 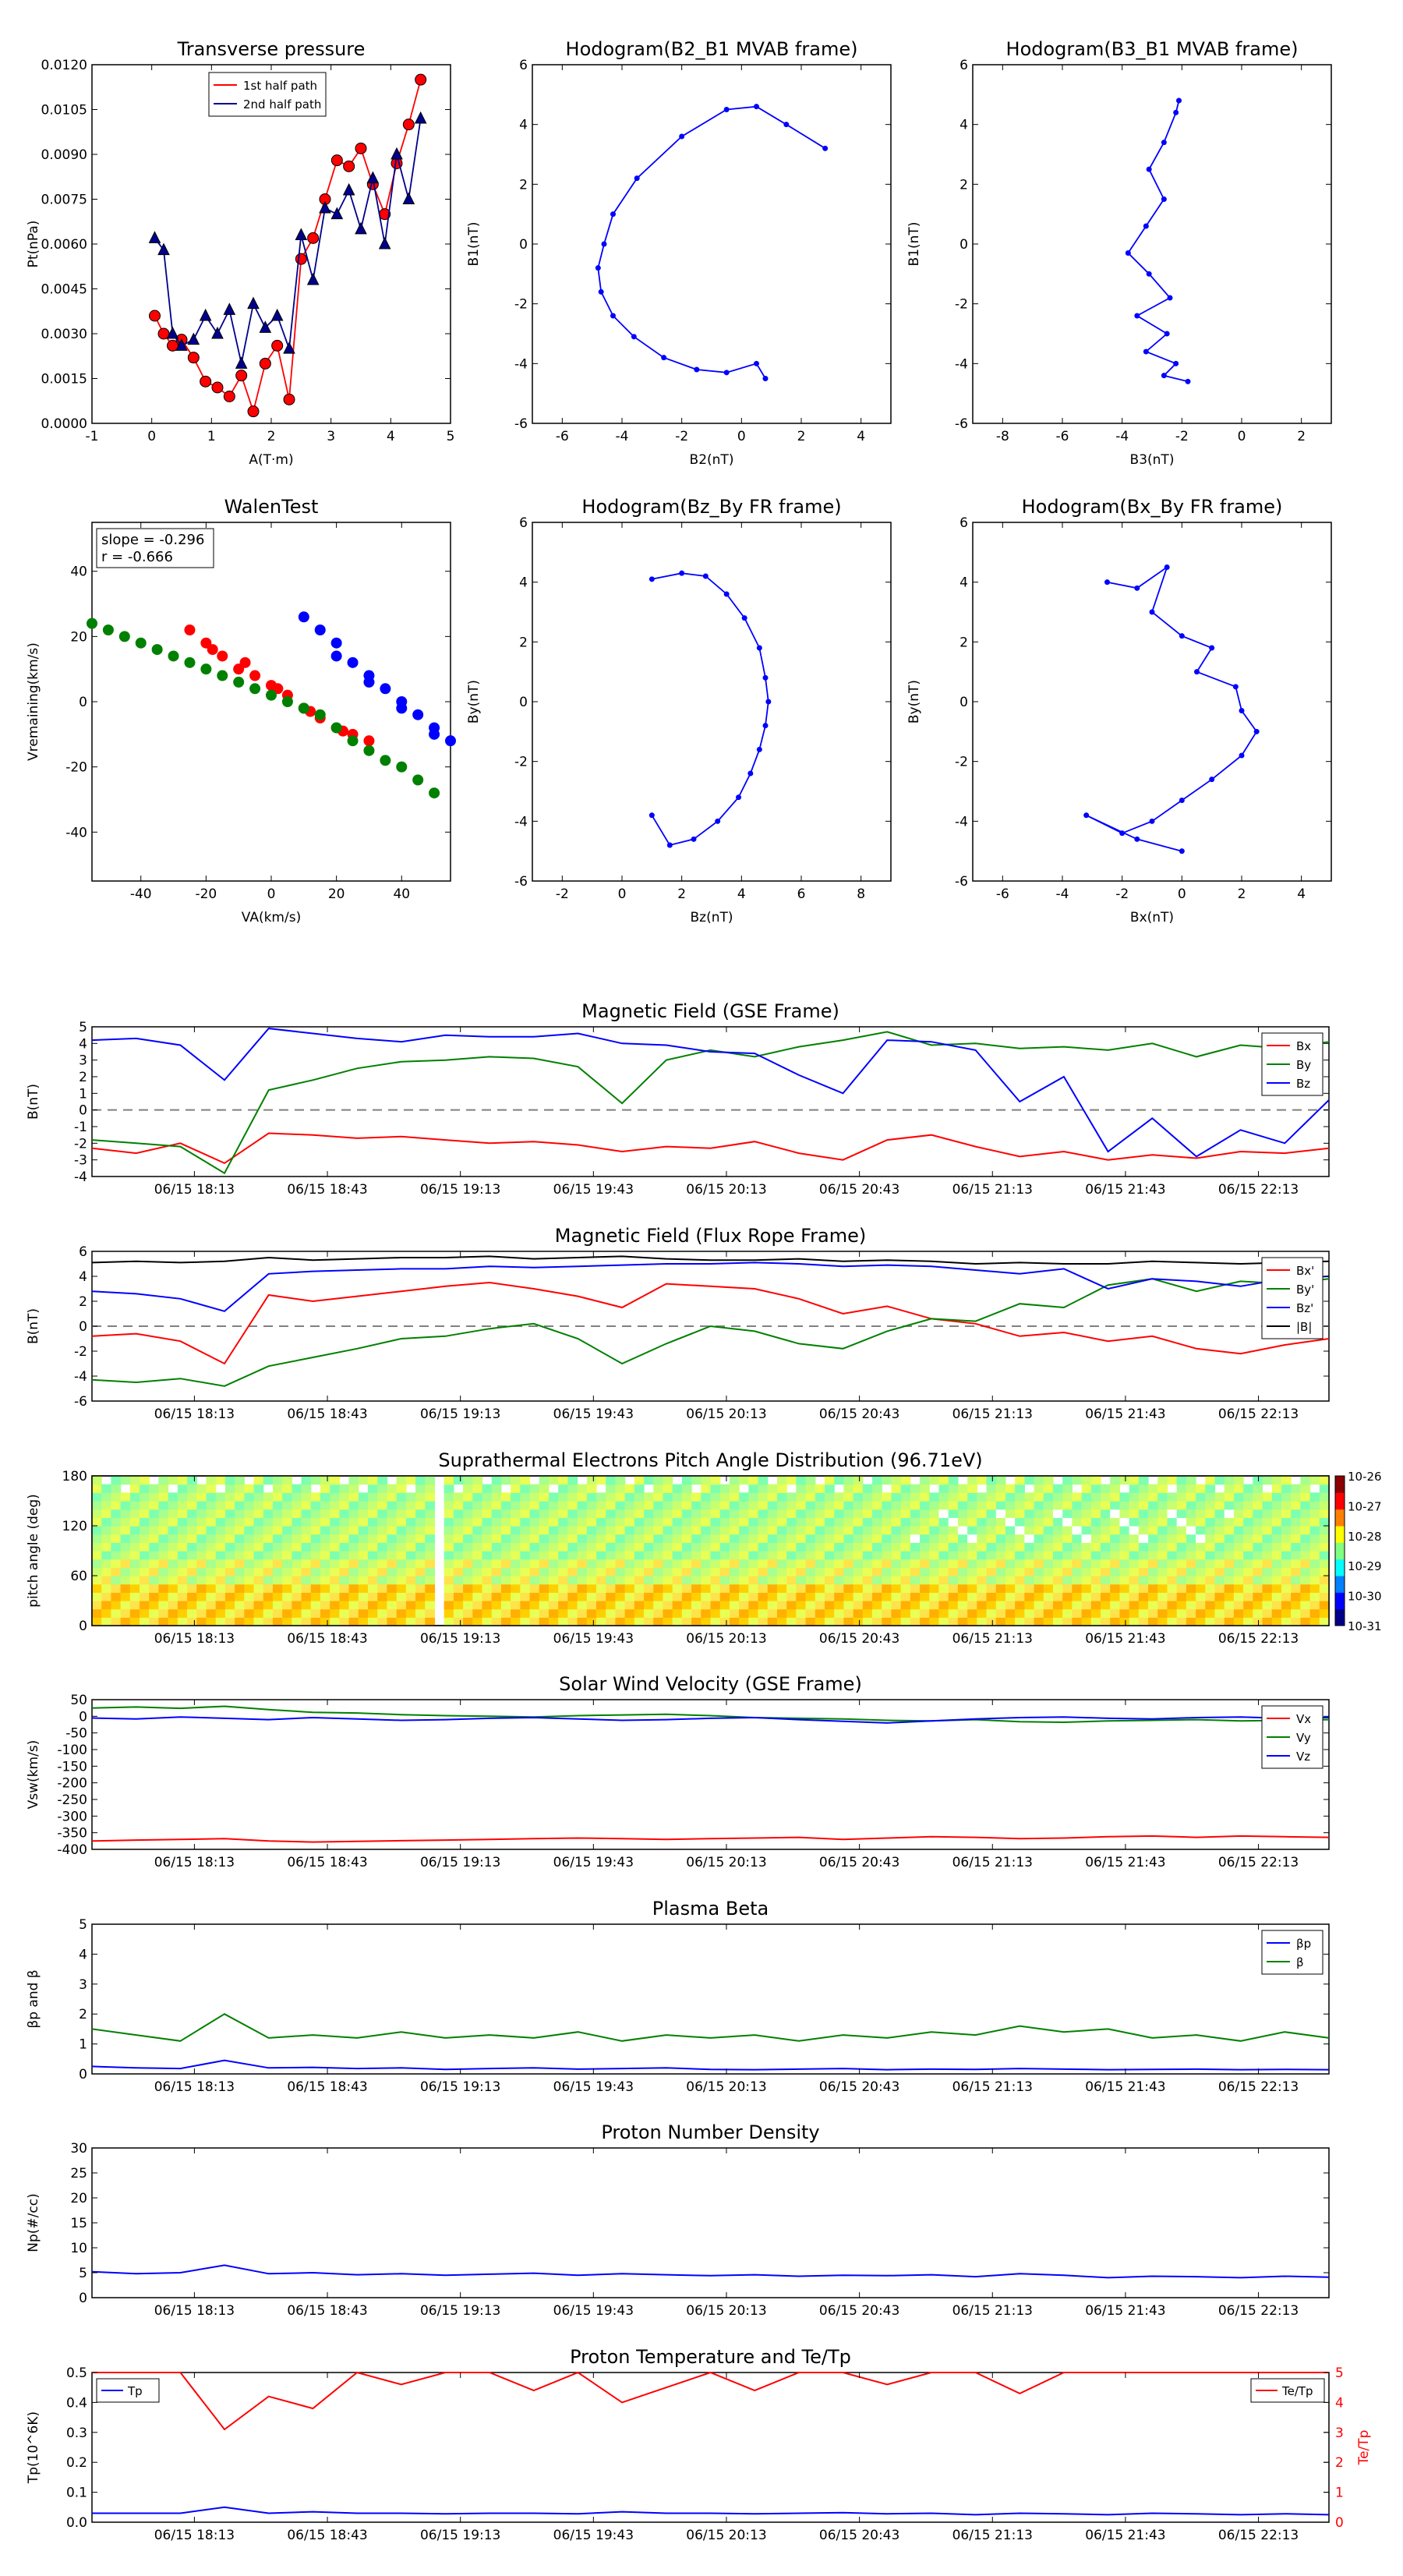 I want to click on legend-label-10-0: βp, so click(x=1303, y=1944).